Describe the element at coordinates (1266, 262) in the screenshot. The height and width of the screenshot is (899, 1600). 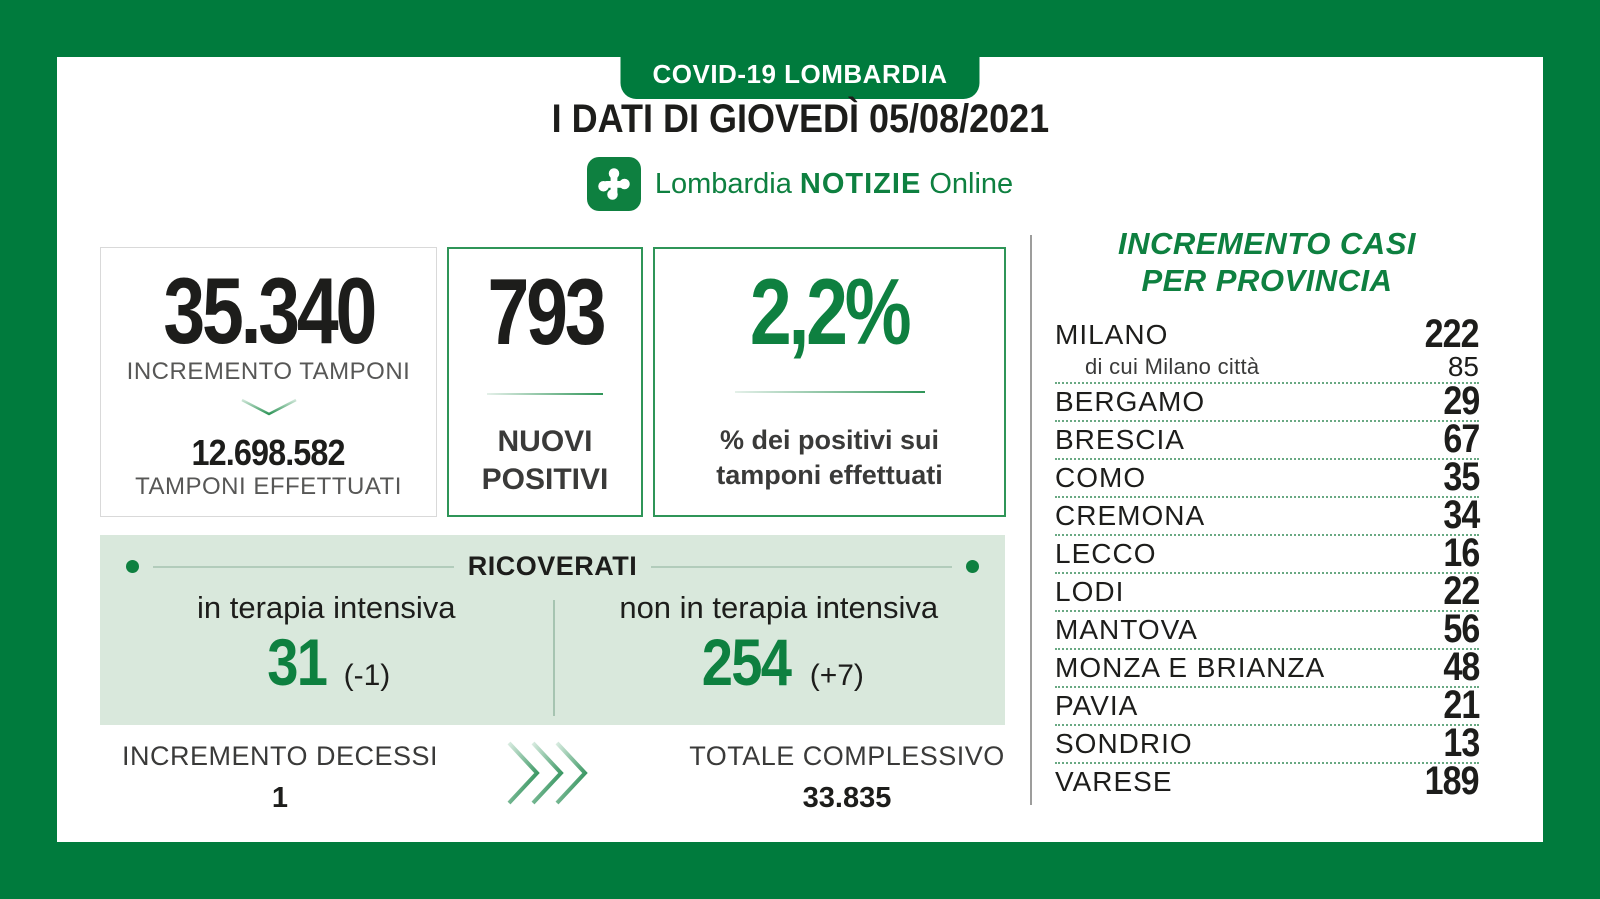
I see `province-panel-title: INCREMENTO CASI PER PROVINCIA` at that location.